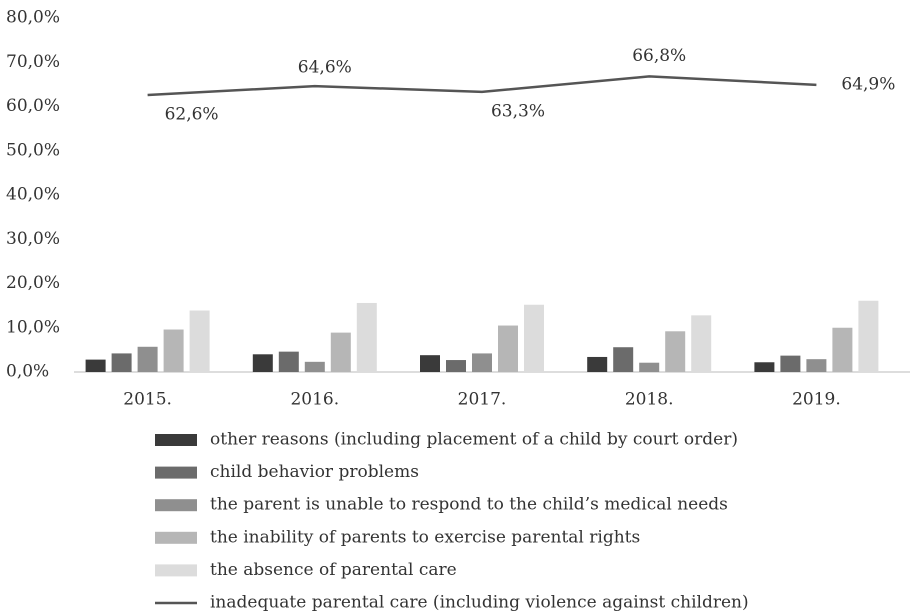 The image size is (911, 611). What do you see at coordinates (482, 400) in the screenshot?
I see `x-tick-label: 2017.` at bounding box center [482, 400].